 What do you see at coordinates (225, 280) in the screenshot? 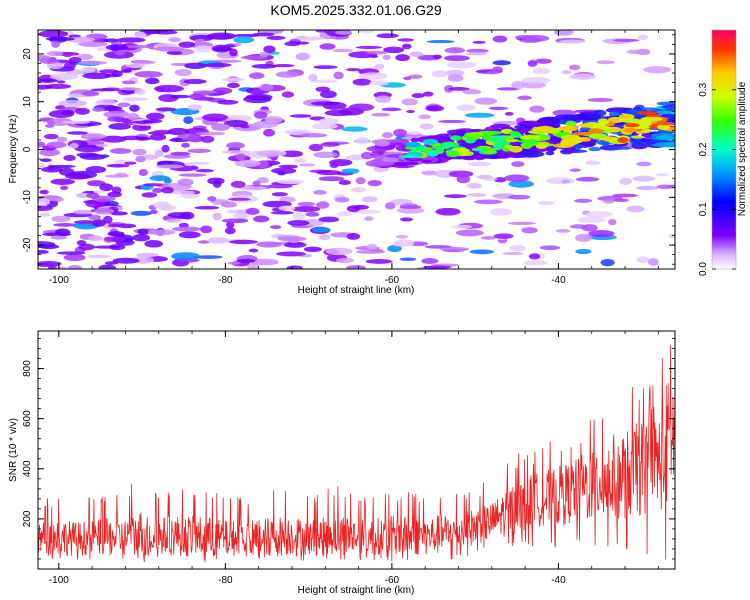
I see `x-tick-label: -80` at bounding box center [225, 280].